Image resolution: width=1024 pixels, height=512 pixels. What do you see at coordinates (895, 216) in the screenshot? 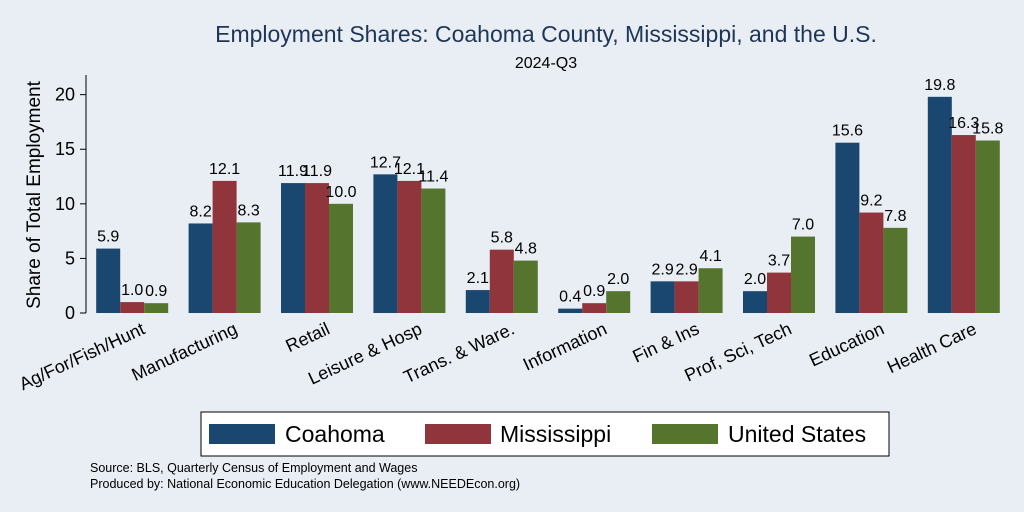
I see `data-label: 7.8` at bounding box center [895, 216].